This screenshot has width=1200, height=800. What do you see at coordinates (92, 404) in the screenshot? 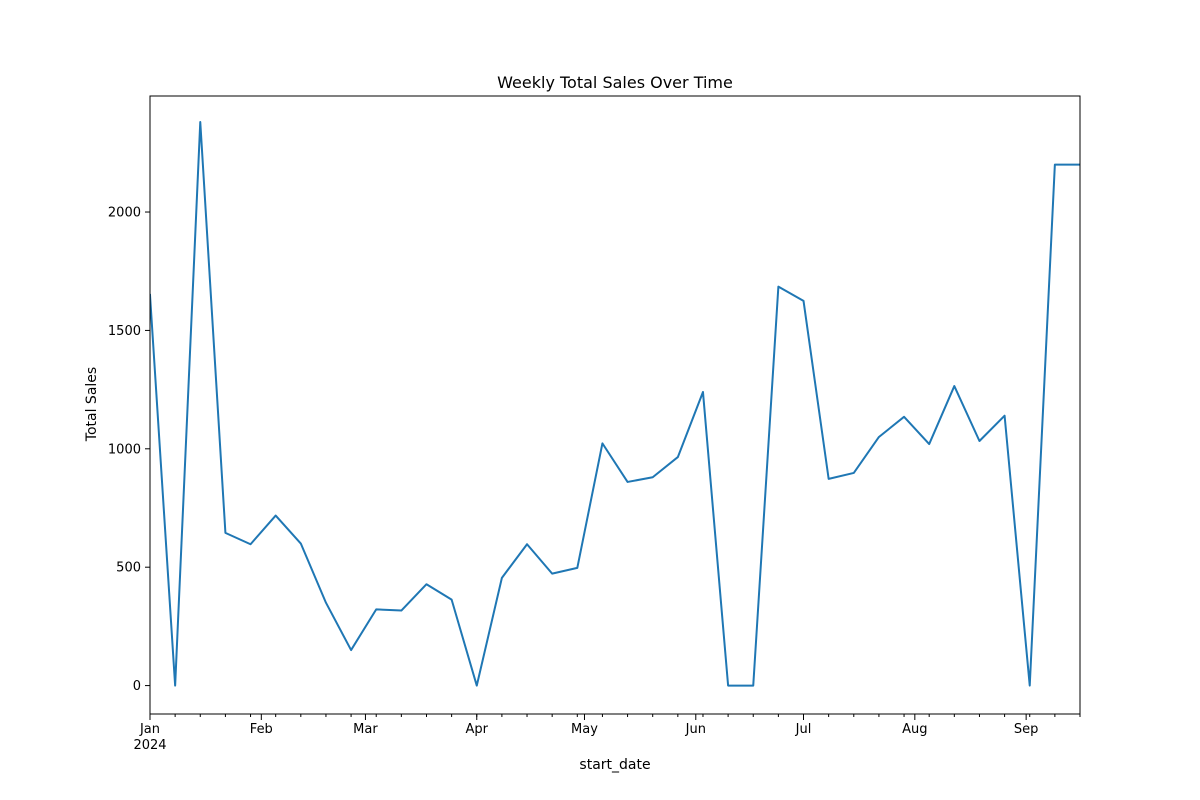
I see `y-axis-label: Total Sales` at bounding box center [92, 404].